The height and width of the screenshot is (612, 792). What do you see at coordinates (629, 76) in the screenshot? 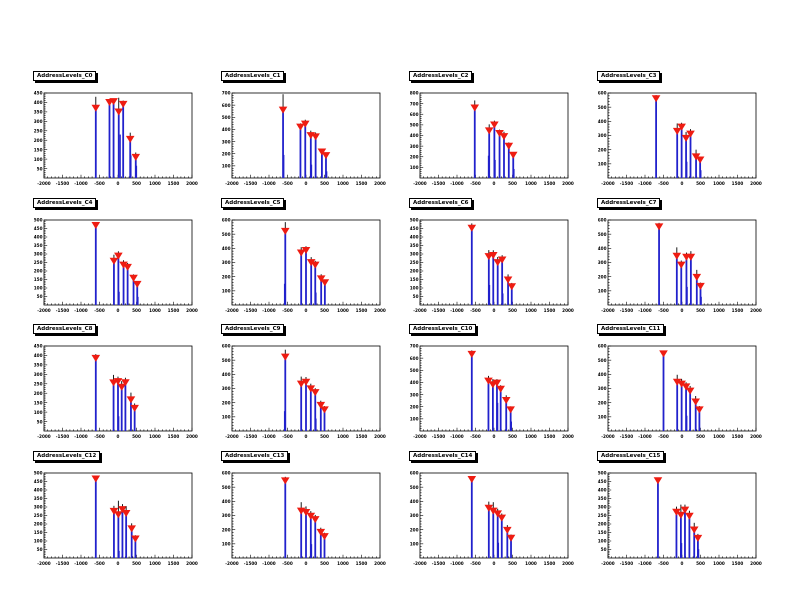
I see `histogram-title: AddressLevels_C3` at bounding box center [629, 76].